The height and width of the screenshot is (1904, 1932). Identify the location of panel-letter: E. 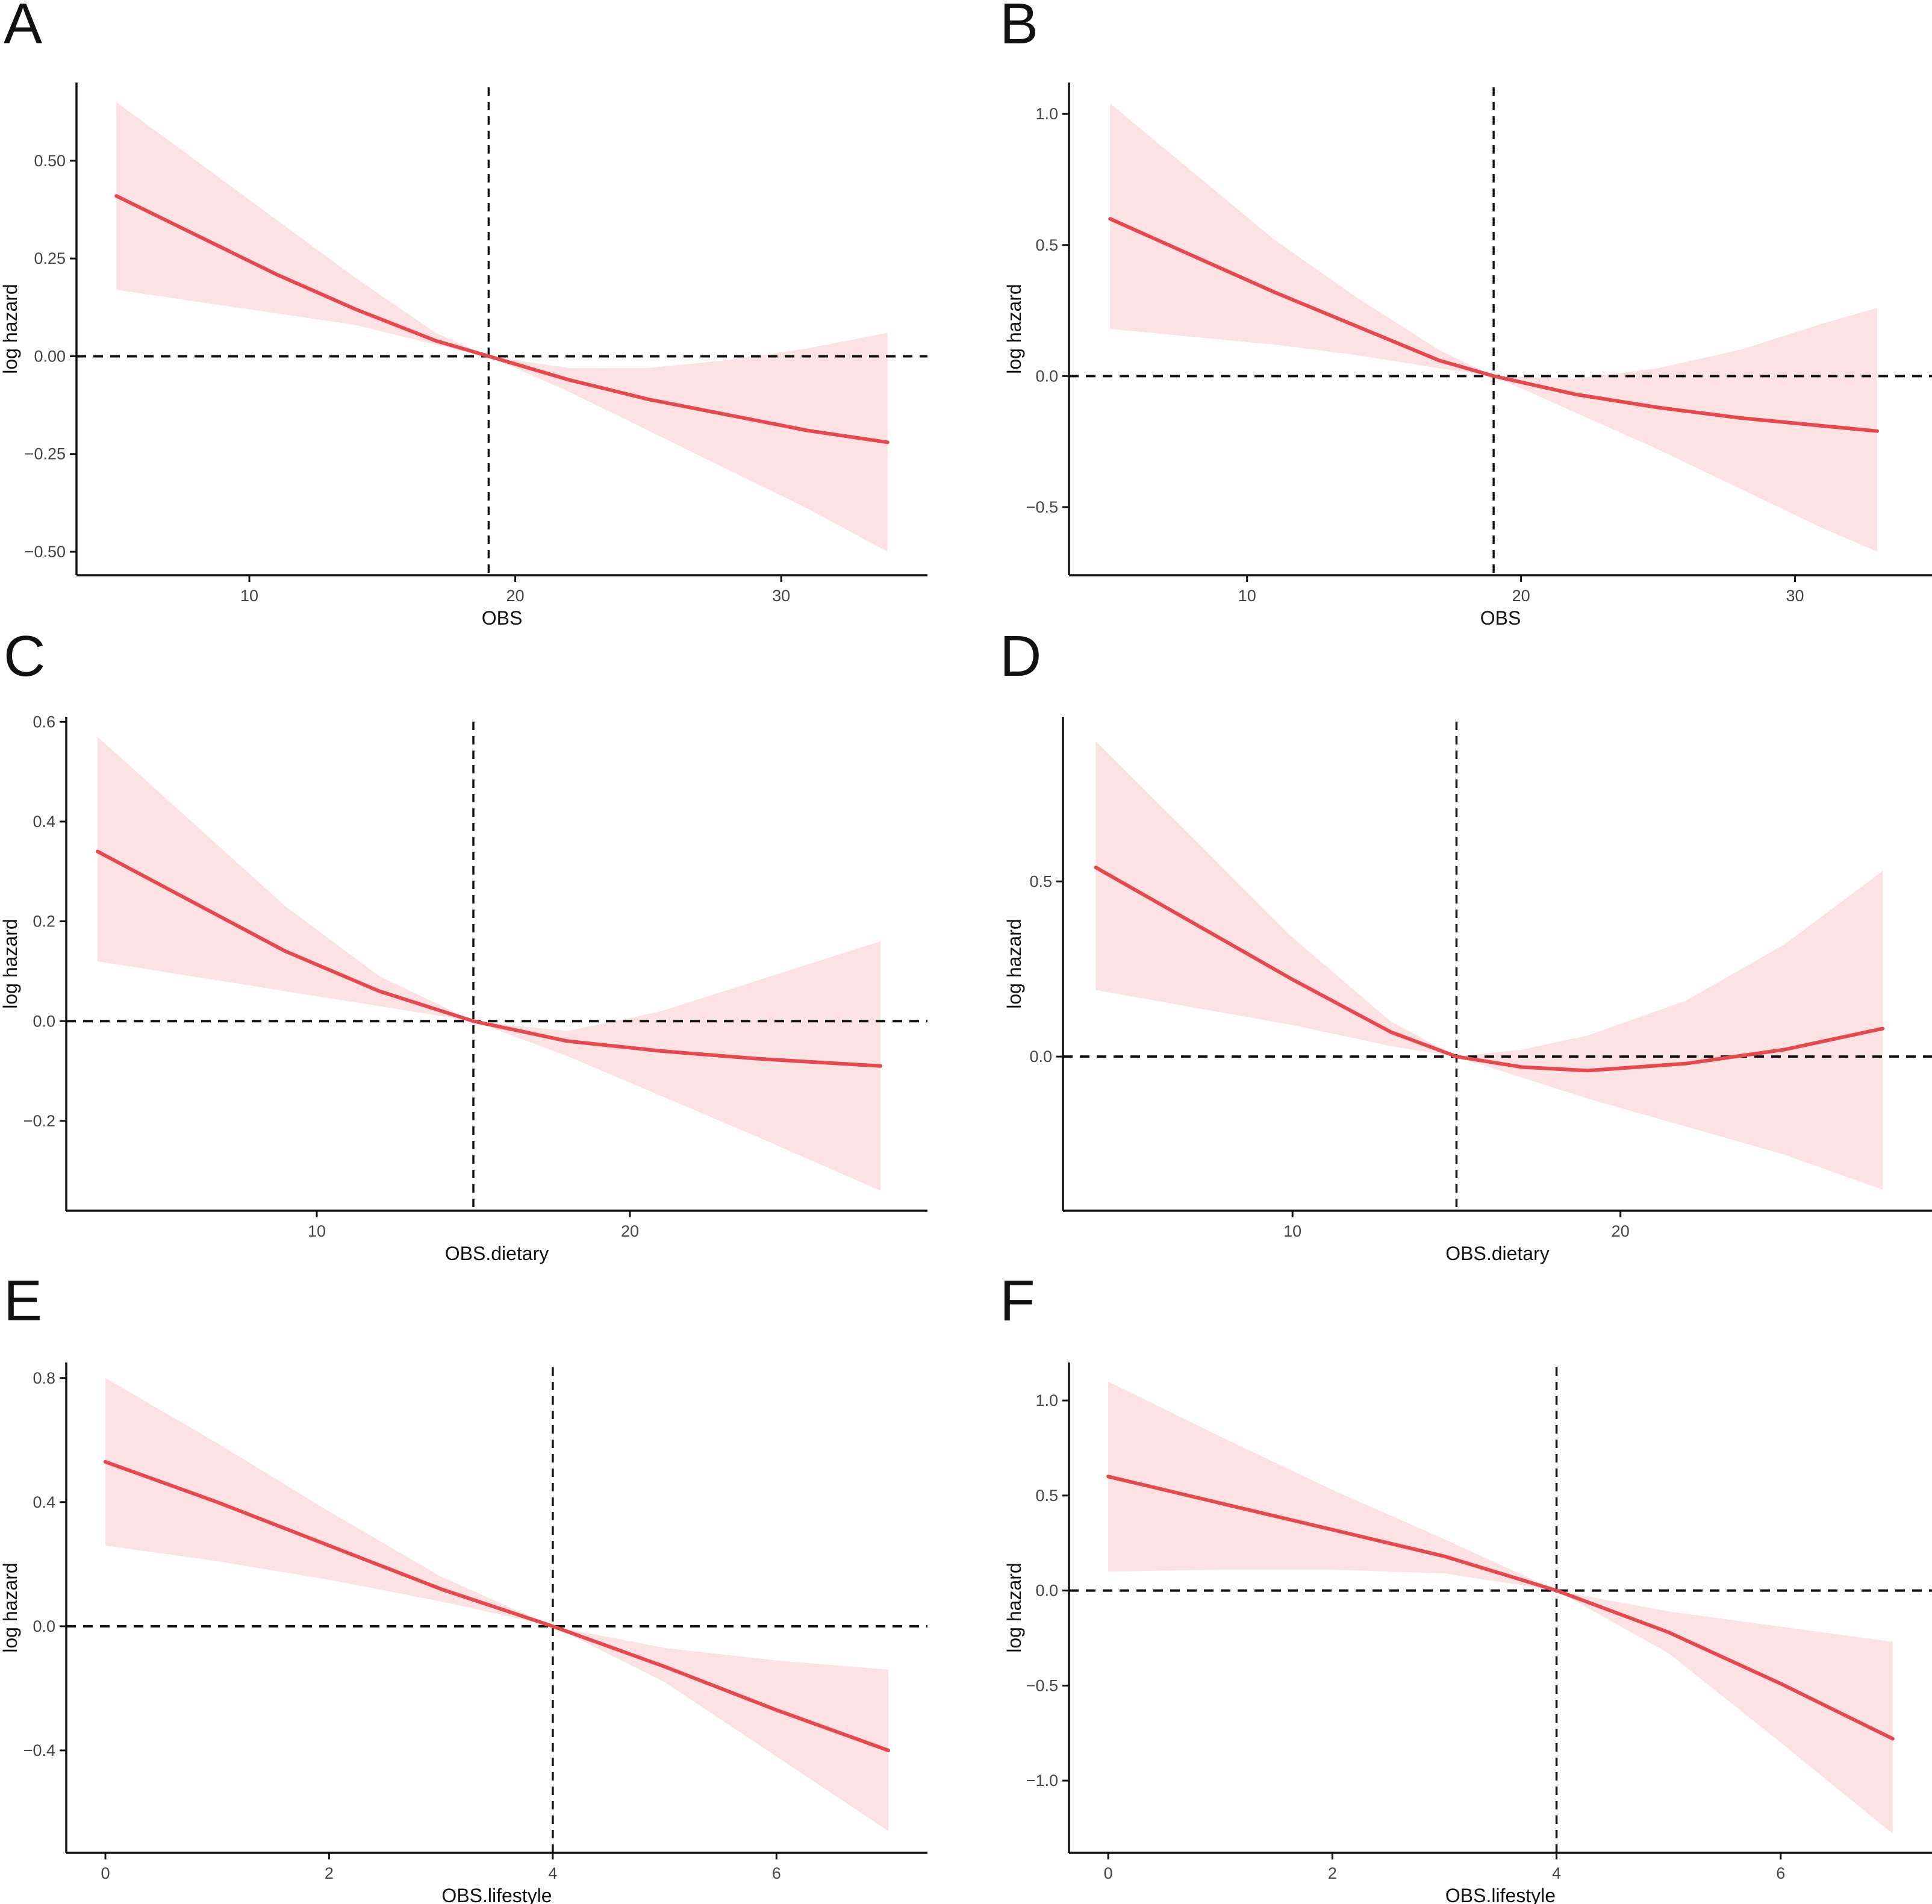
(23, 1301).